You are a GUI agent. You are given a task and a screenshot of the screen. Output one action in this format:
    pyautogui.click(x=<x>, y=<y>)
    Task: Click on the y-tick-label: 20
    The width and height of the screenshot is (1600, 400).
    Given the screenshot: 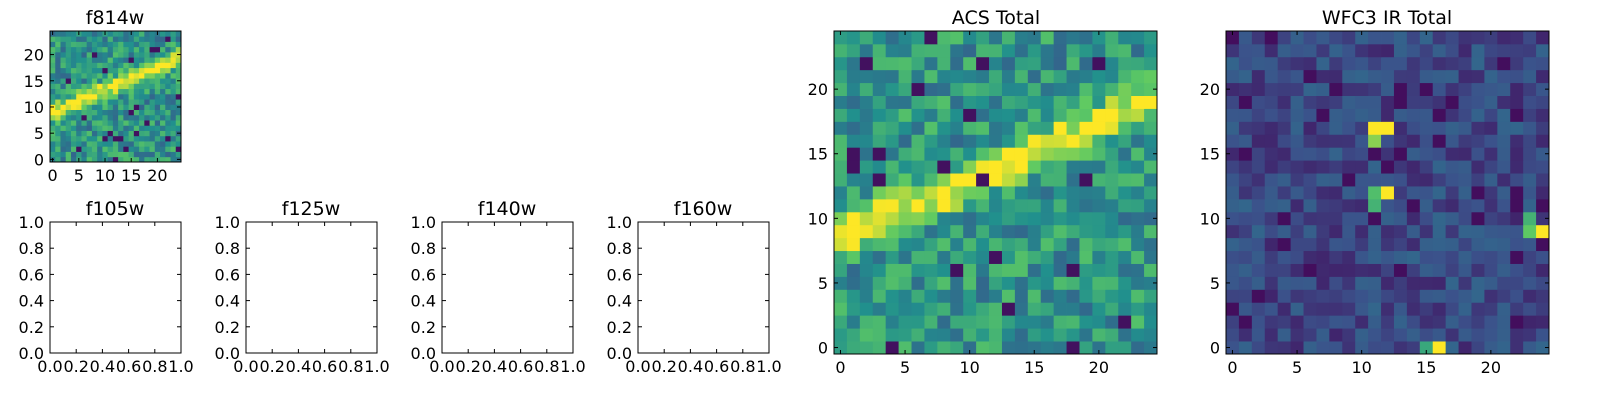 What is the action you would take?
    pyautogui.click(x=1210, y=89)
    